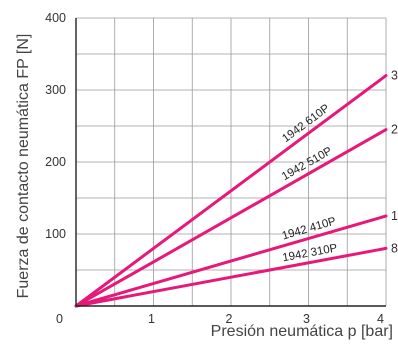 This screenshot has width=398, height=348. What do you see at coordinates (394, 76) in the screenshot?
I see `series-end-label: 3` at bounding box center [394, 76].